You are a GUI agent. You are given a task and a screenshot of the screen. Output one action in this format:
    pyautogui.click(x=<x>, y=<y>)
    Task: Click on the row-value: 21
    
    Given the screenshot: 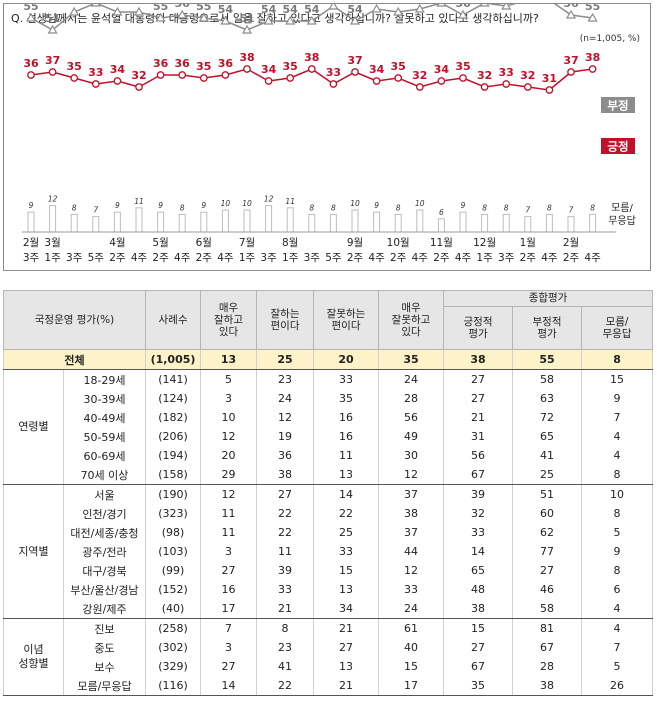 What is the action you would take?
    pyautogui.click(x=346, y=628)
    